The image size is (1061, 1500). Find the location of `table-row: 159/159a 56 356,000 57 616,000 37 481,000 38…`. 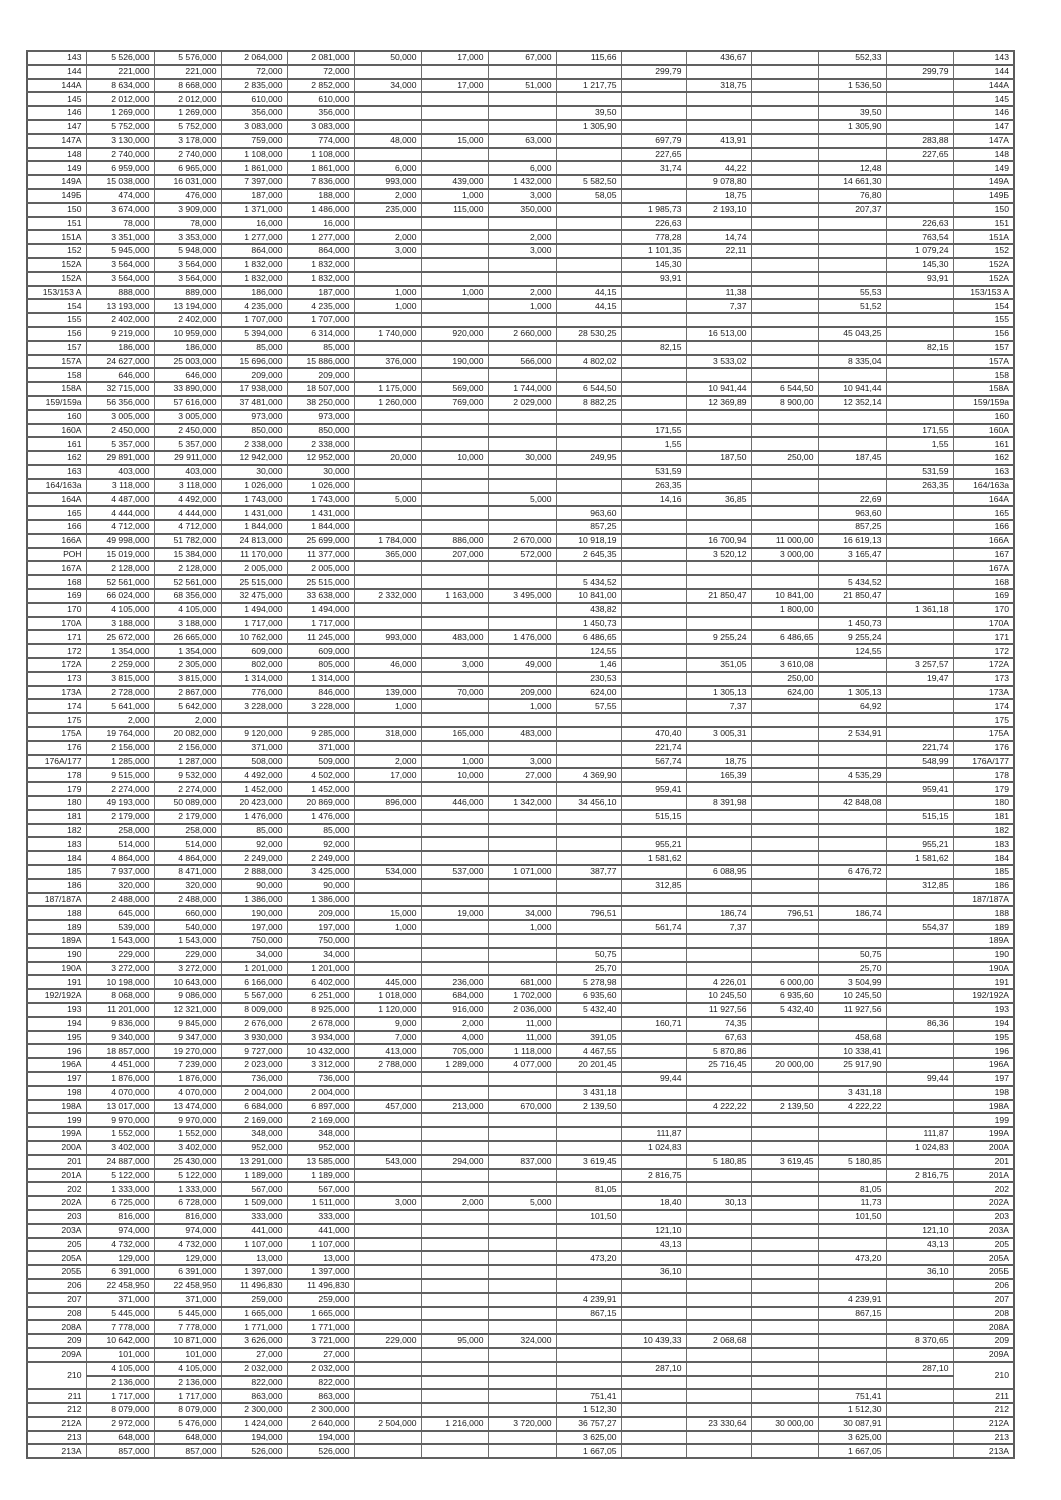

table-row: 159/159a 56 356,000 57 616,000 37 481,000 38… is located at coordinates (520, 402).